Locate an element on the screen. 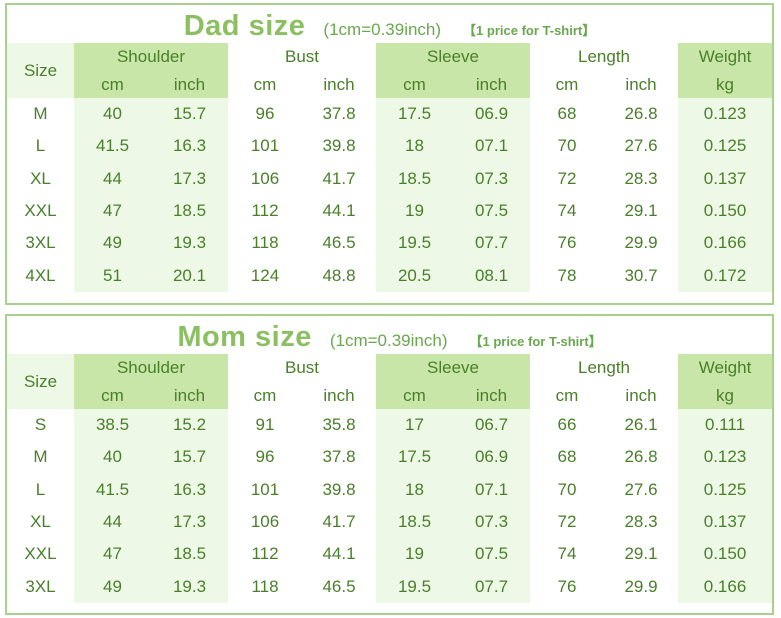 This screenshot has height=618, width=781. table-row: XXL 47 18.5 112 44.1 19 07.5 74 29.1 0.150 is located at coordinates (390, 211).